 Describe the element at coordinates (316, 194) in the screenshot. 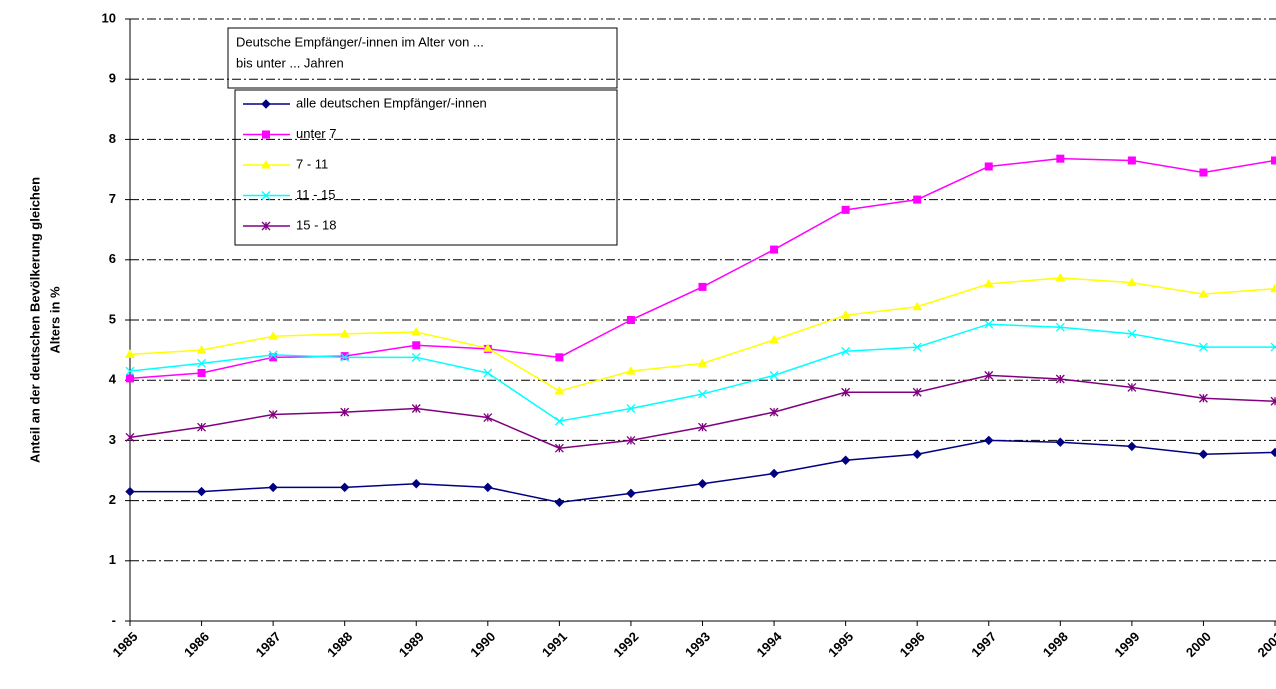

I see `legend-label: 11 - 15` at that location.